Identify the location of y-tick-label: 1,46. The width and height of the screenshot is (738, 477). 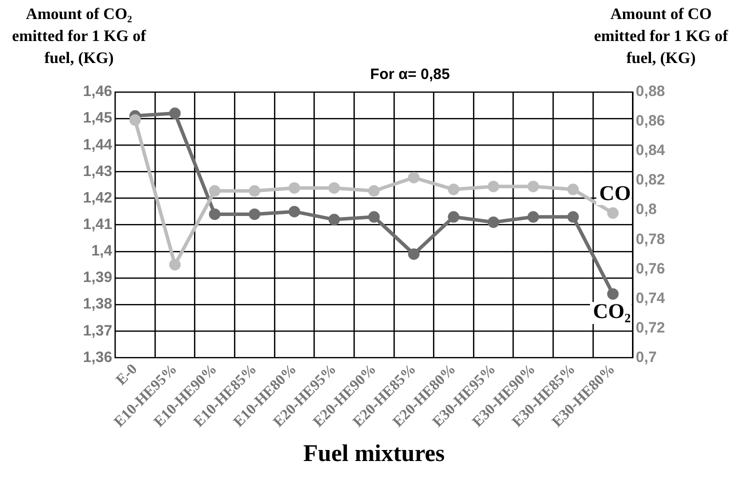
(97, 91).